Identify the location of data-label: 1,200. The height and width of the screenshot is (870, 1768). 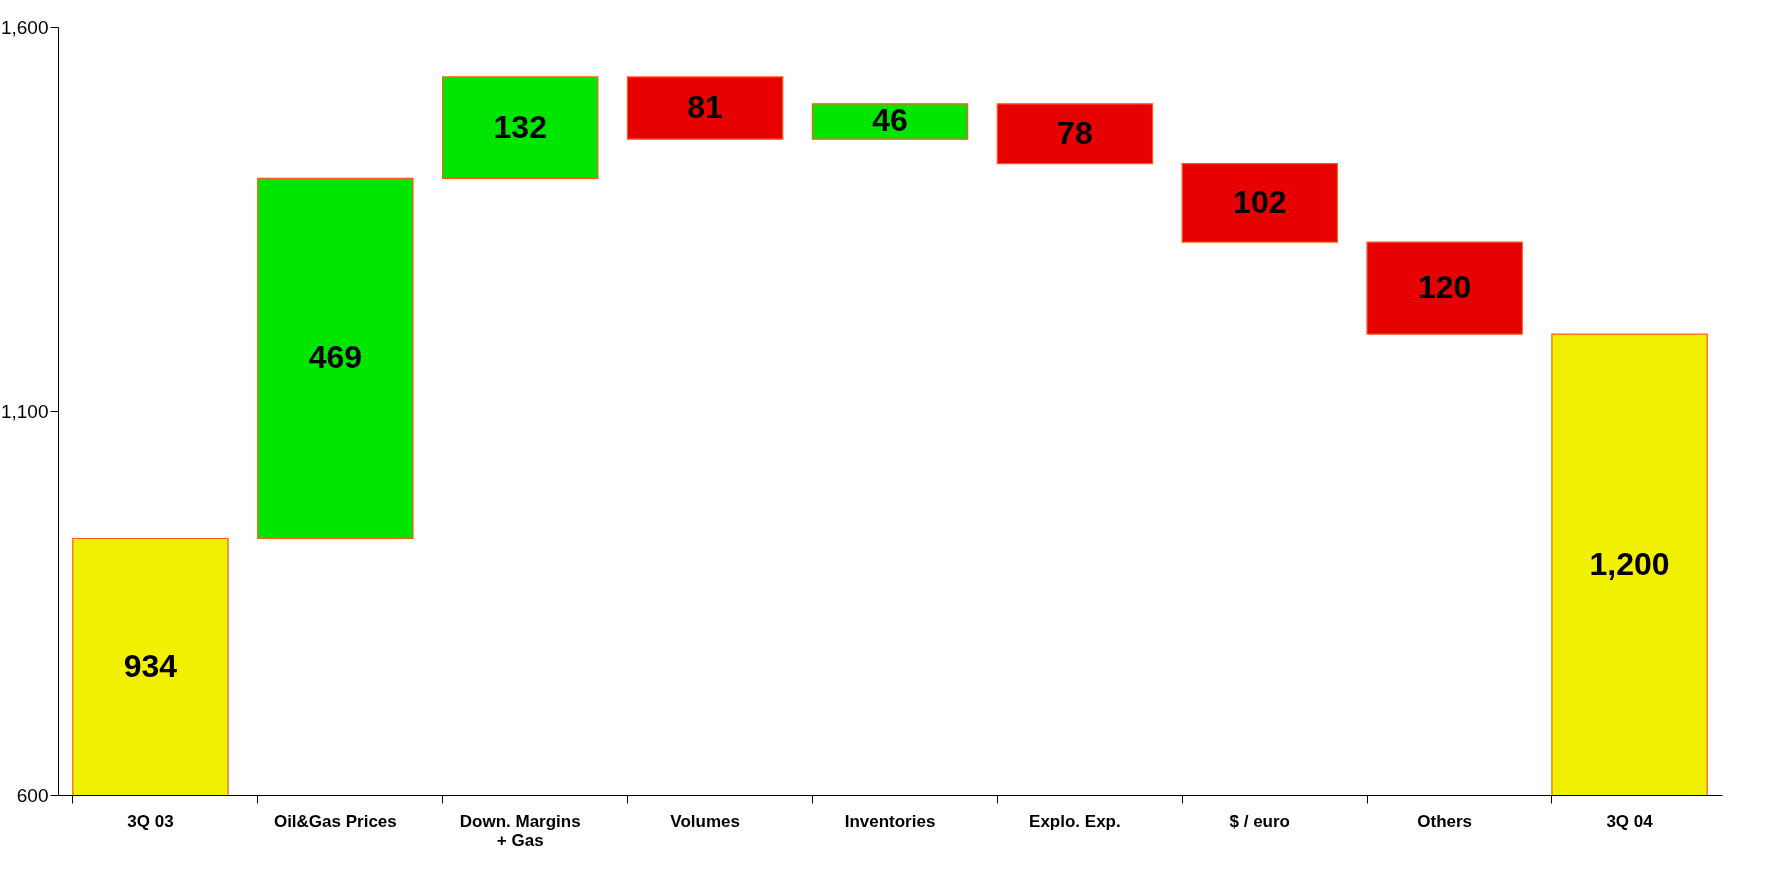
(1629, 563).